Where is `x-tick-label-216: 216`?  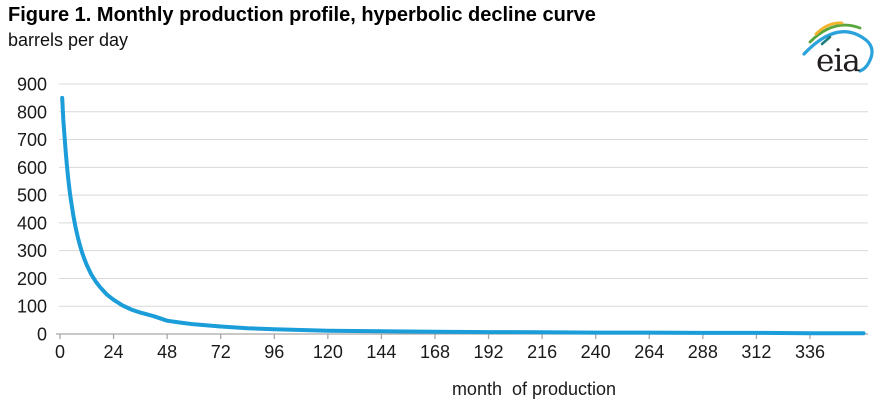
x-tick-label-216: 216 is located at coordinates (542, 352).